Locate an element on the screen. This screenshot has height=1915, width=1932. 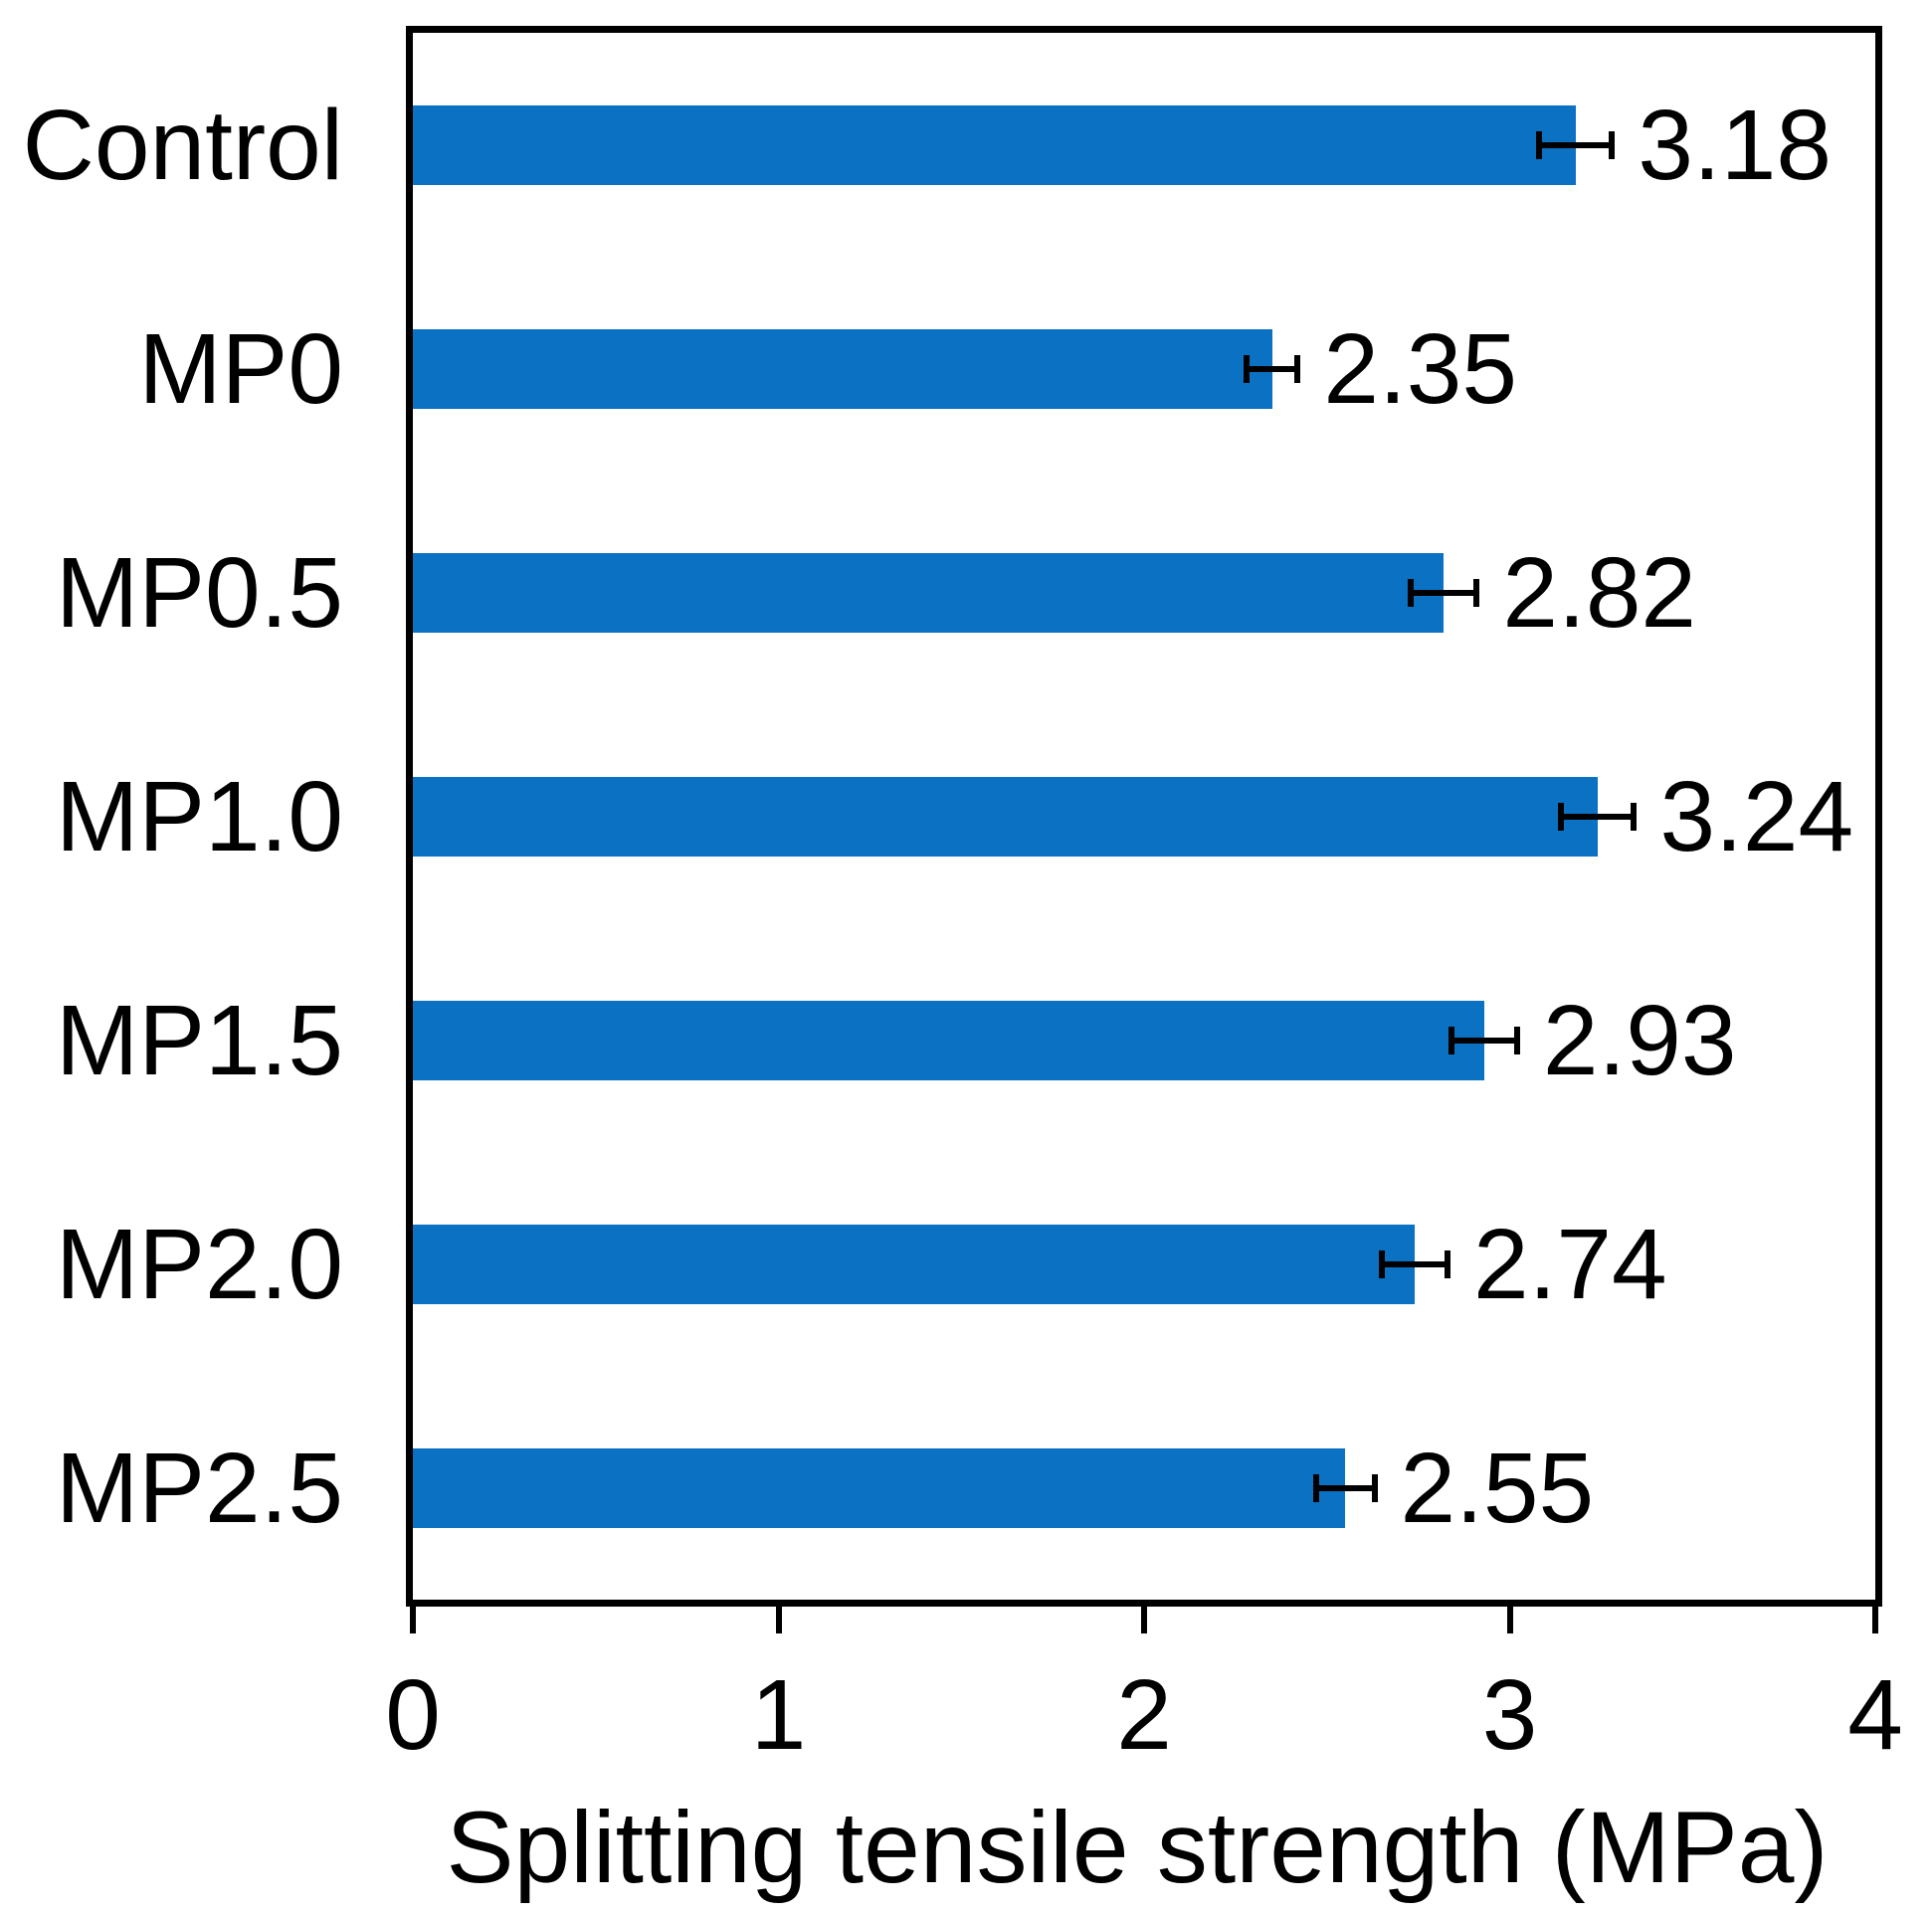
category-label: MP2.5 is located at coordinates (199, 1488).